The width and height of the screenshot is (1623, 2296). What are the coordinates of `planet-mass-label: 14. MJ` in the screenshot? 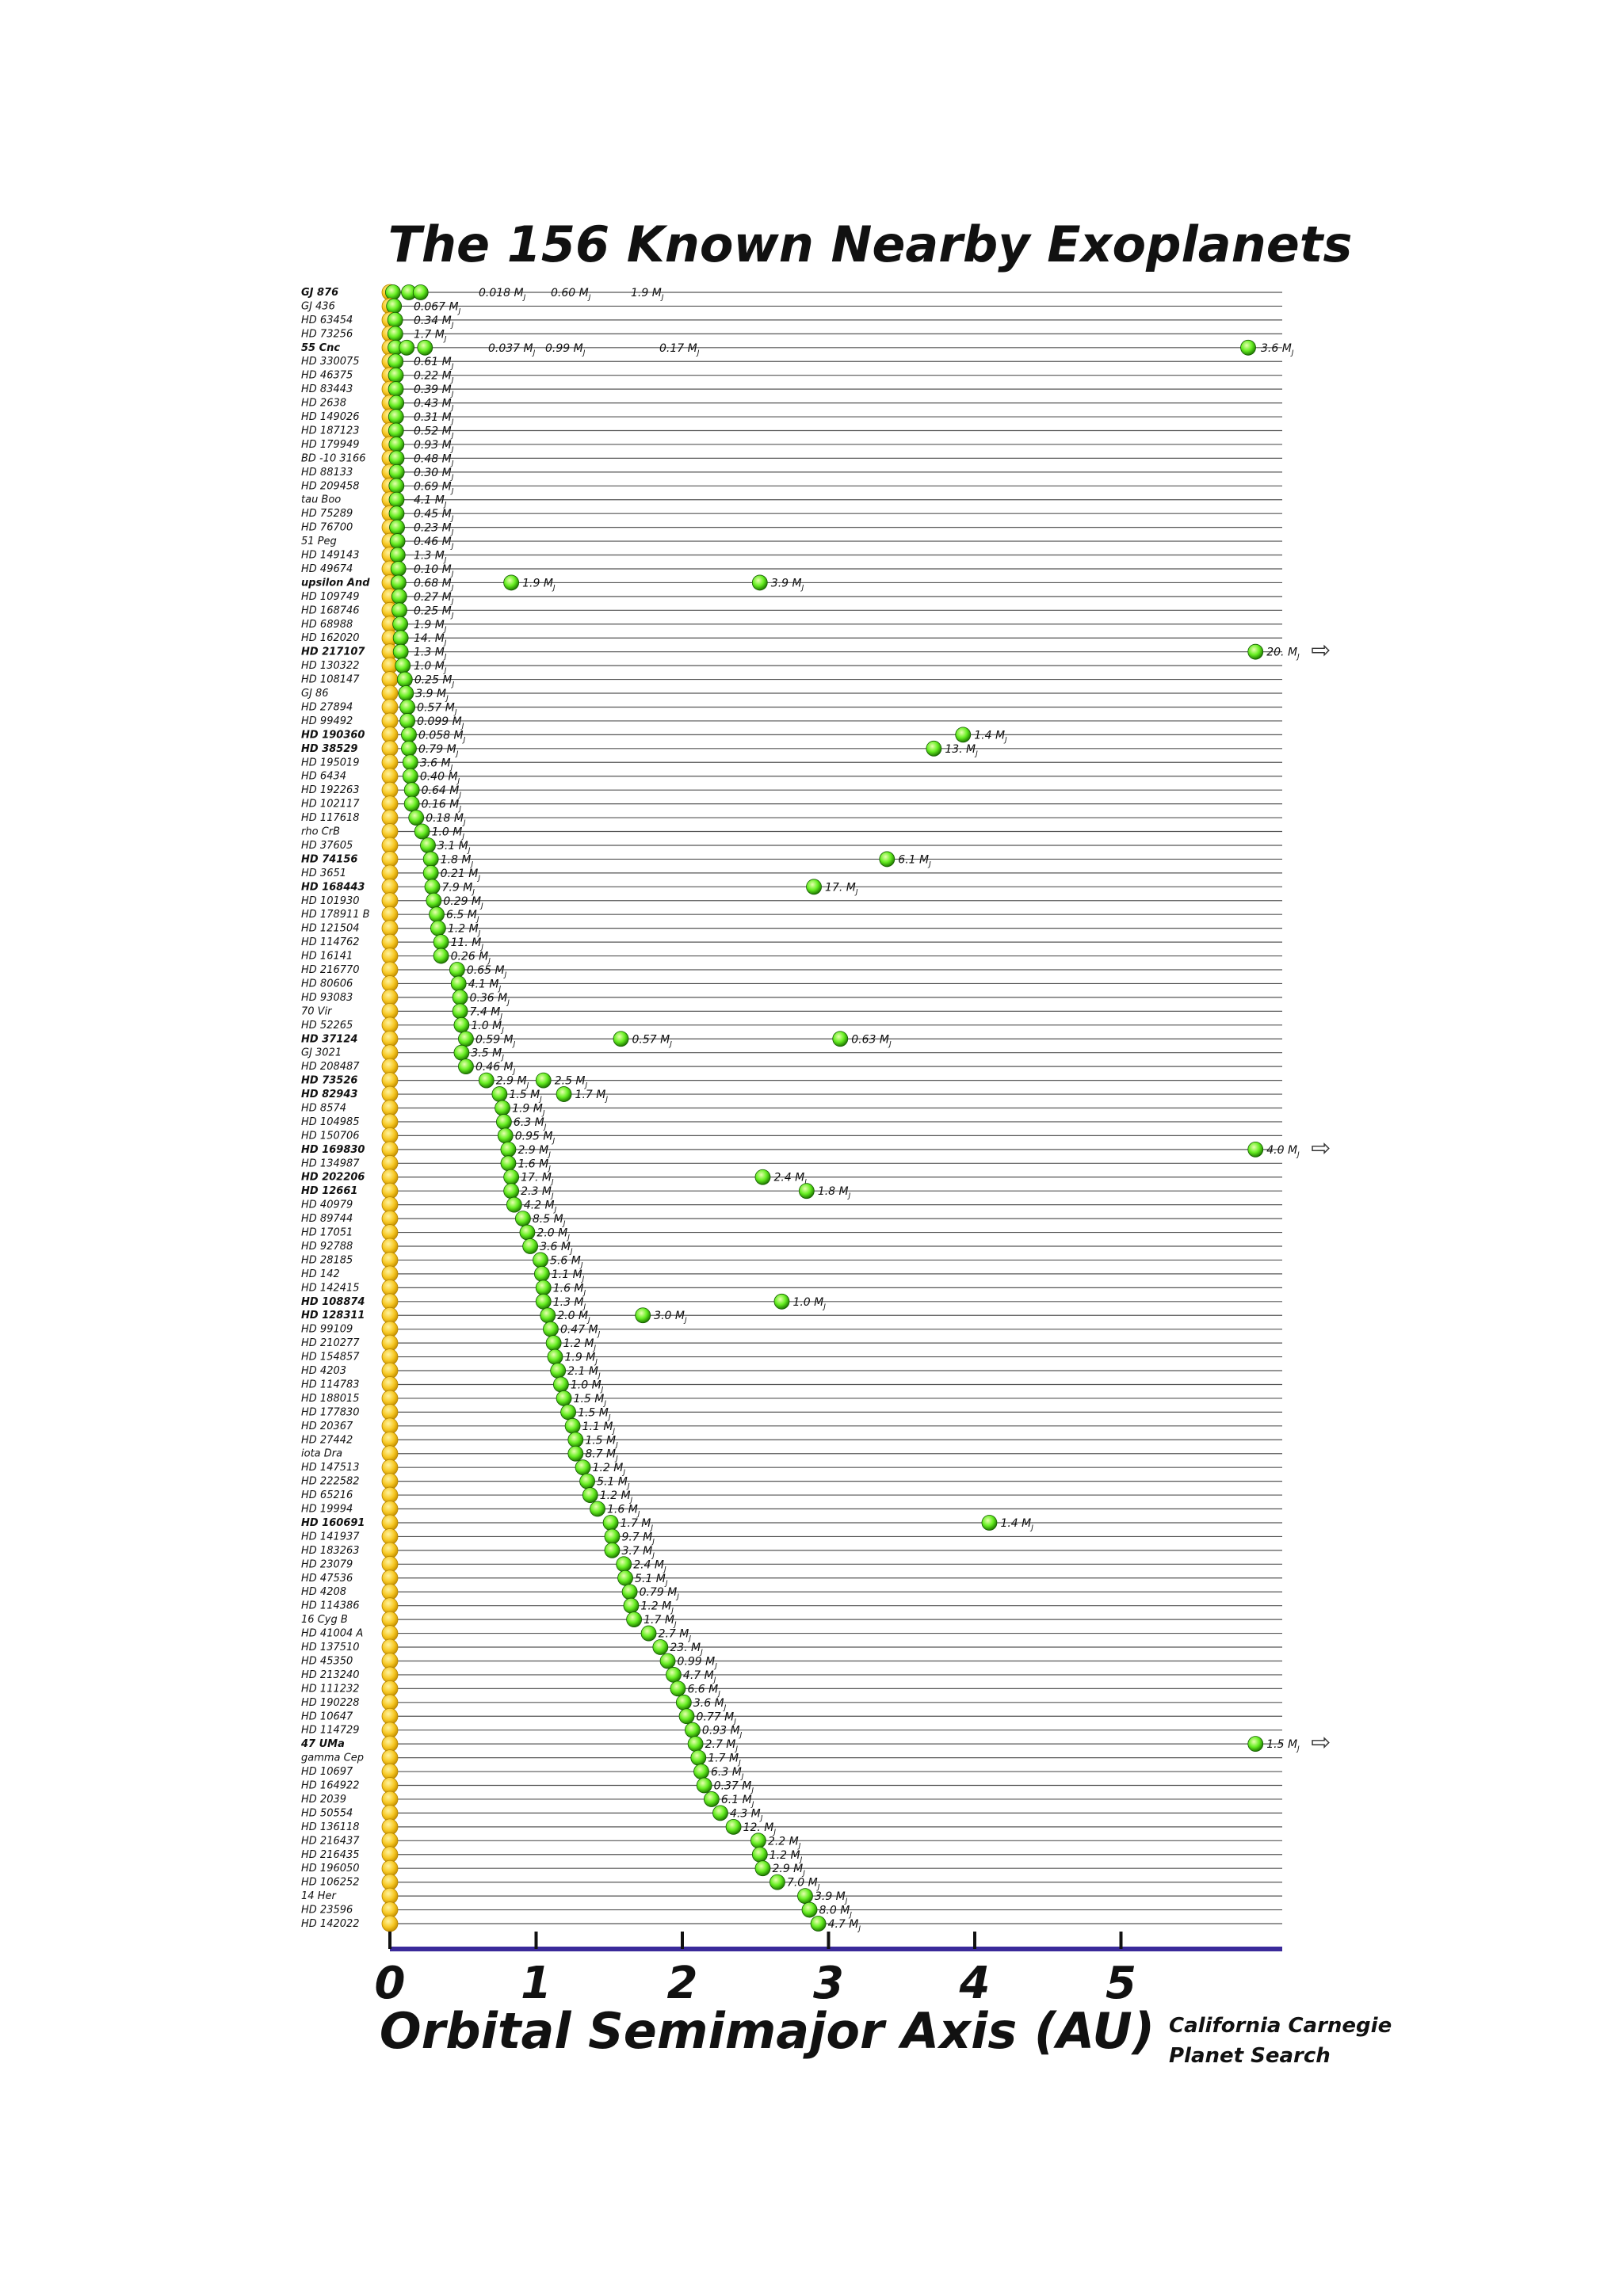 It's located at (431, 639).